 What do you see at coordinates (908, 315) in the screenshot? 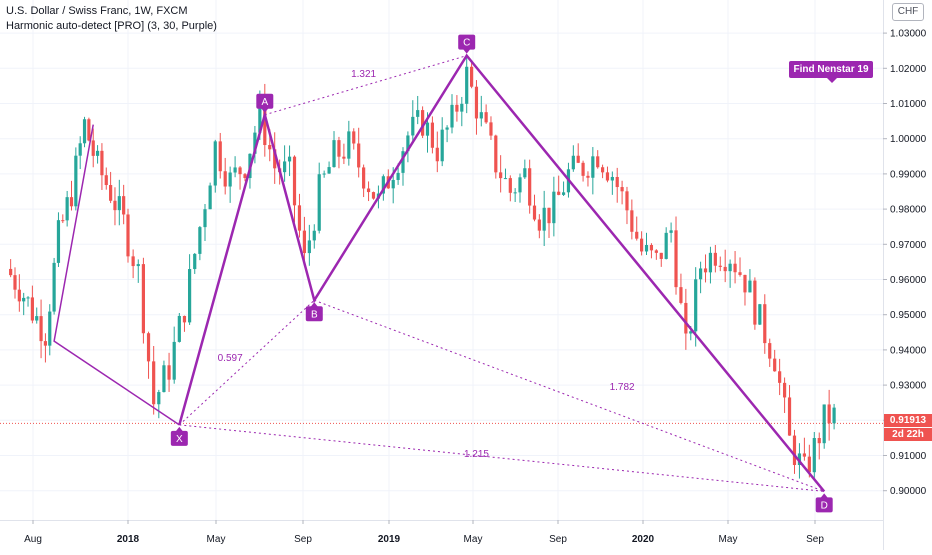
I see `y-tick-label: 0.95000` at bounding box center [908, 315].